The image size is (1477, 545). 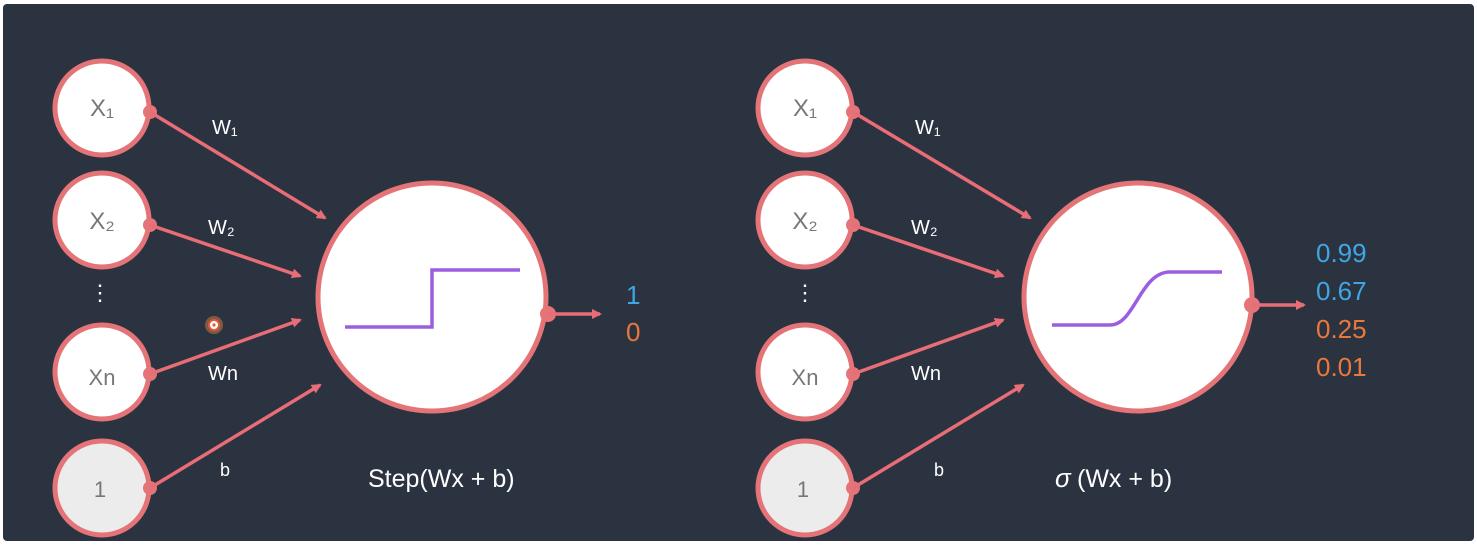 I want to click on output-values: 10, so click(x=633, y=313).